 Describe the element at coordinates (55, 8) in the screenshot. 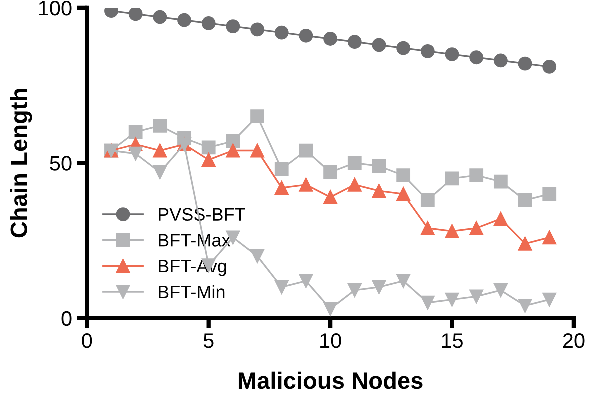

I see `y-tick-label: 100` at that location.